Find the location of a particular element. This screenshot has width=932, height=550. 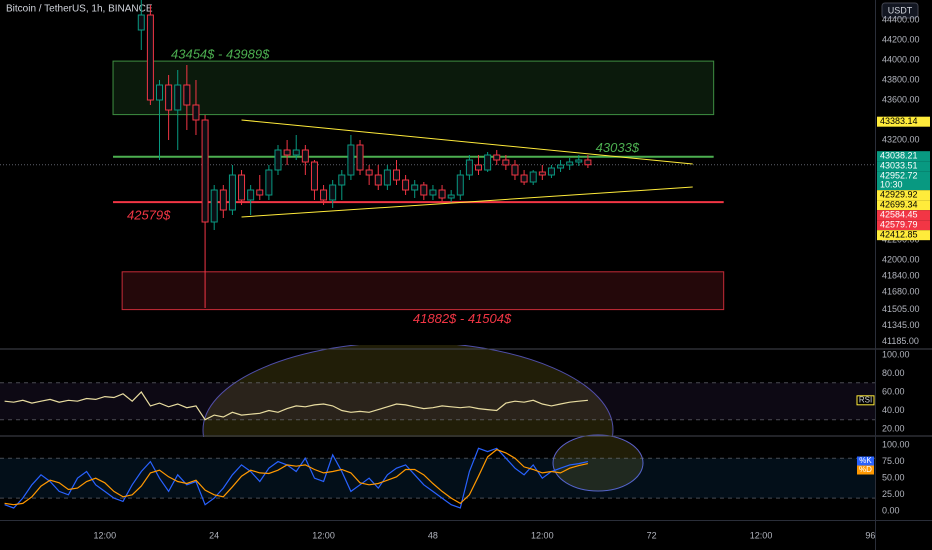

legend-label: RSI is located at coordinates (865, 399).